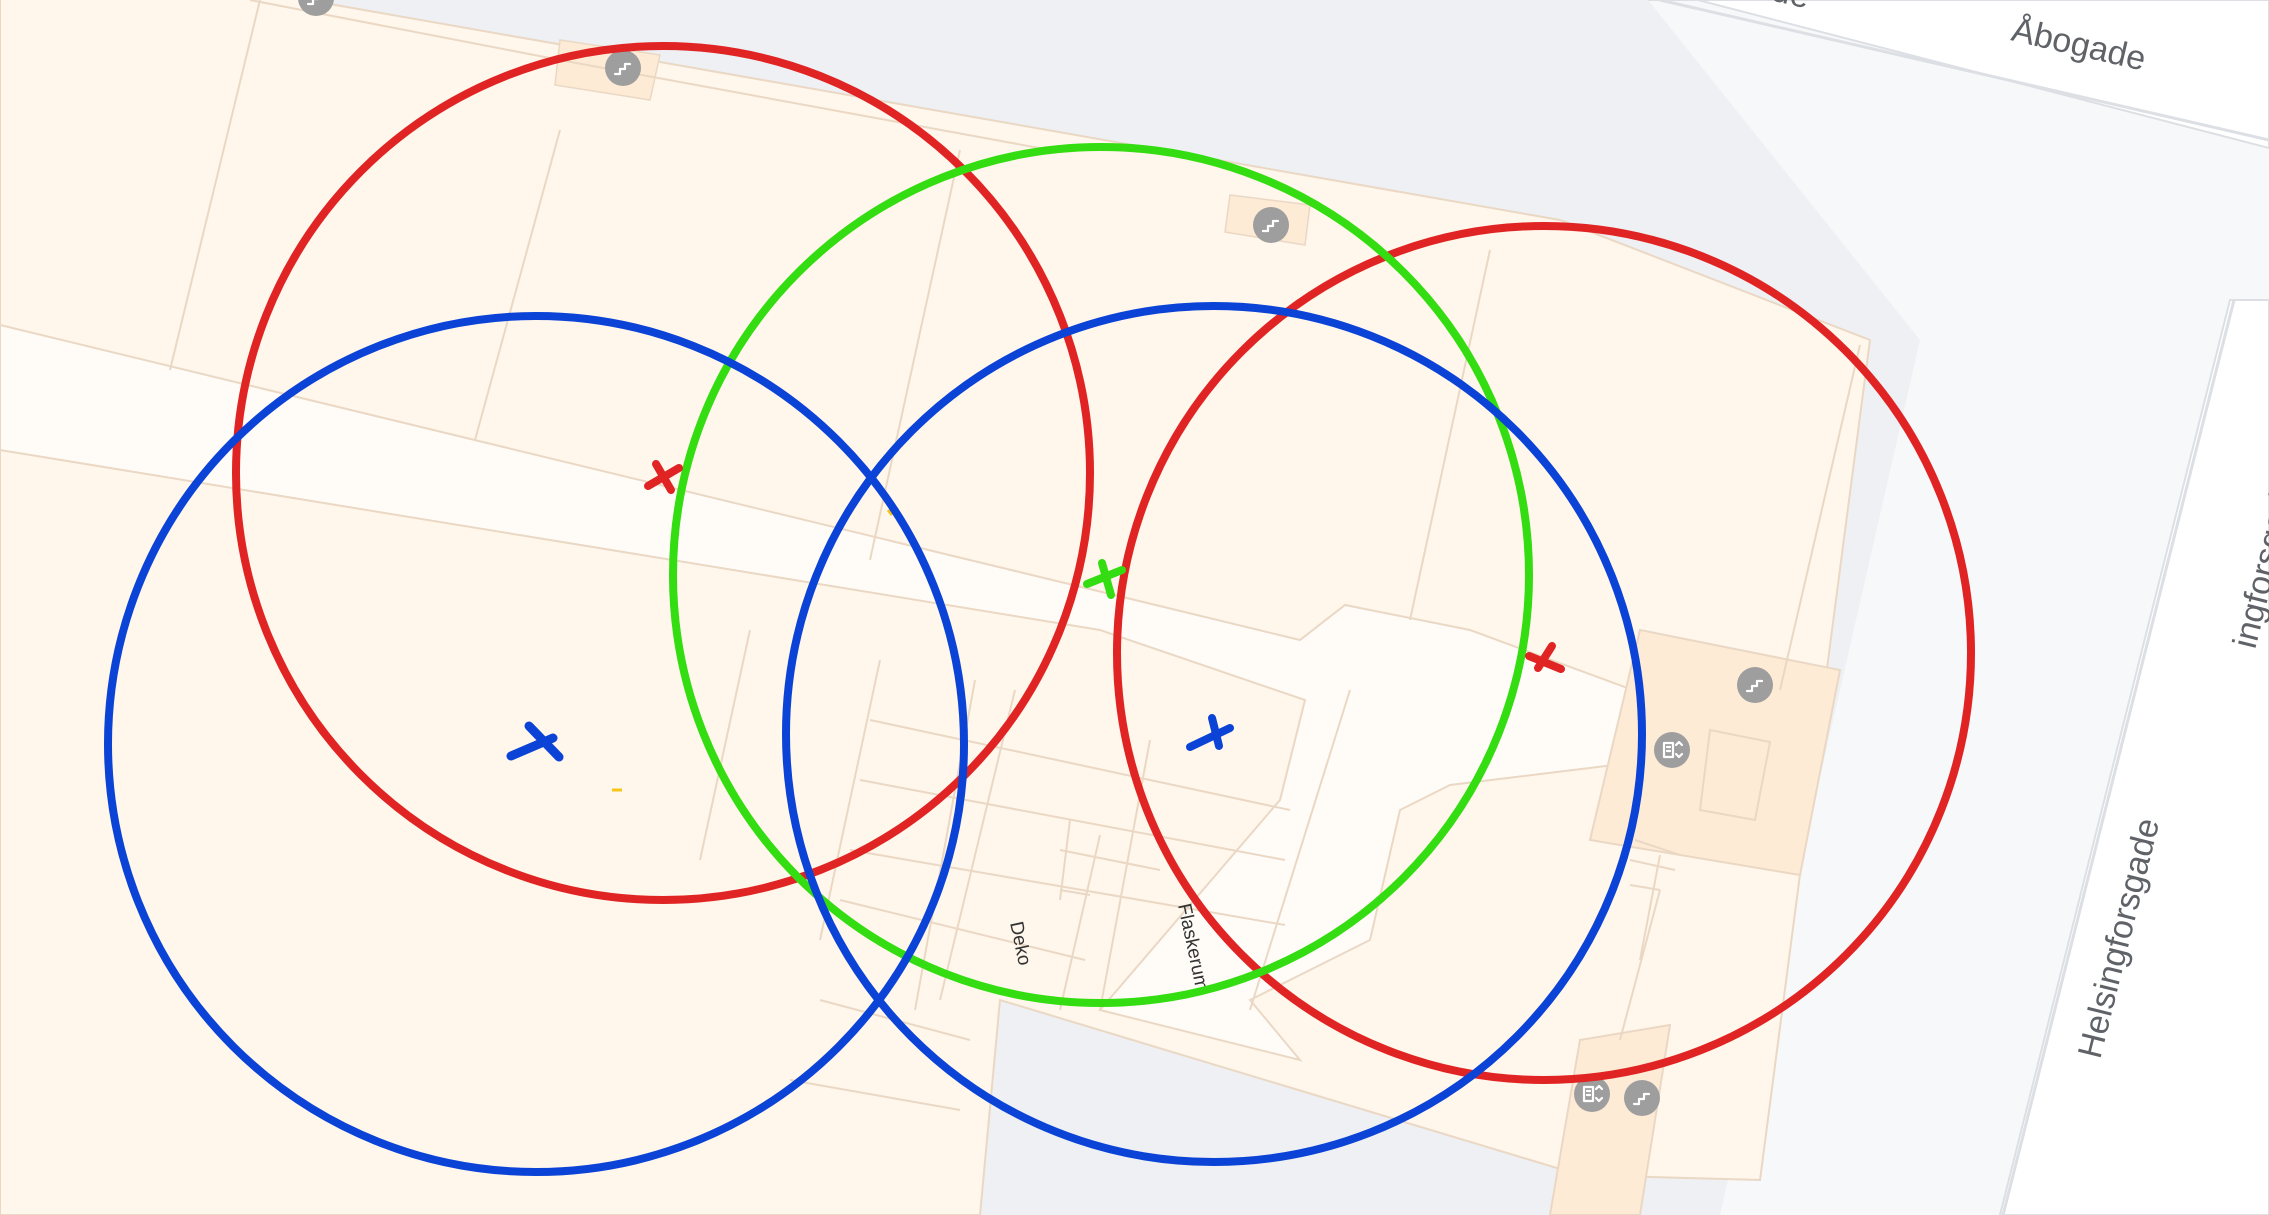 The height and width of the screenshot is (1215, 2269). Describe the element at coordinates (890, 512) in the screenshot. I see `yellow-tick` at that location.